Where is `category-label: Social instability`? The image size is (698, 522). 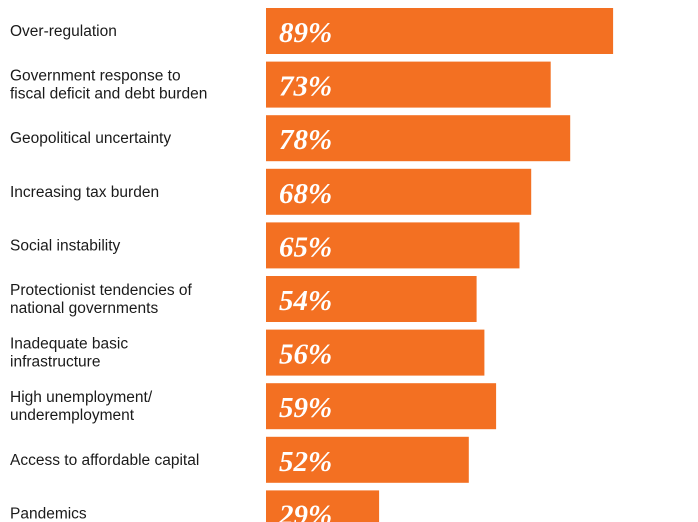 category-label: Social instability is located at coordinates (65, 245).